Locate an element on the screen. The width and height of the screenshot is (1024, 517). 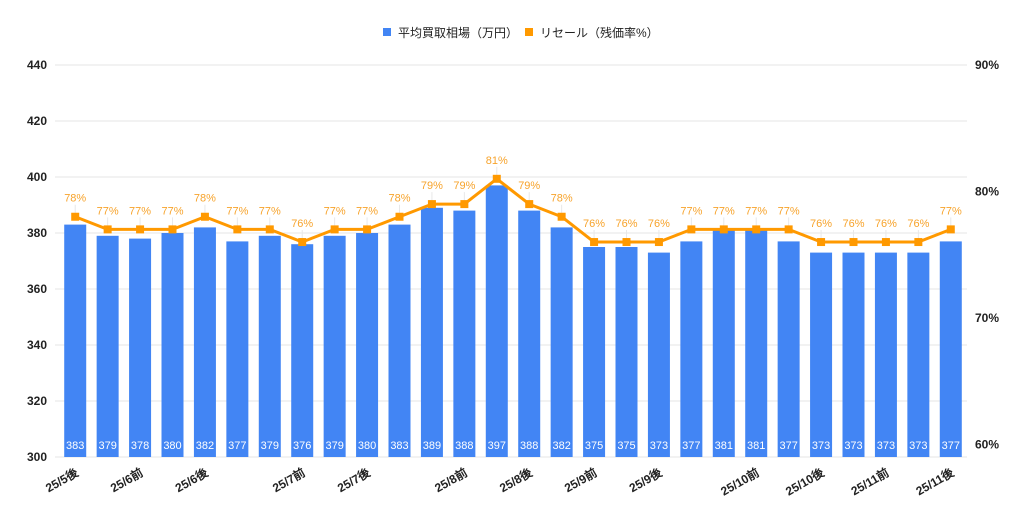
line-point: 81% is located at coordinates (497, 169).